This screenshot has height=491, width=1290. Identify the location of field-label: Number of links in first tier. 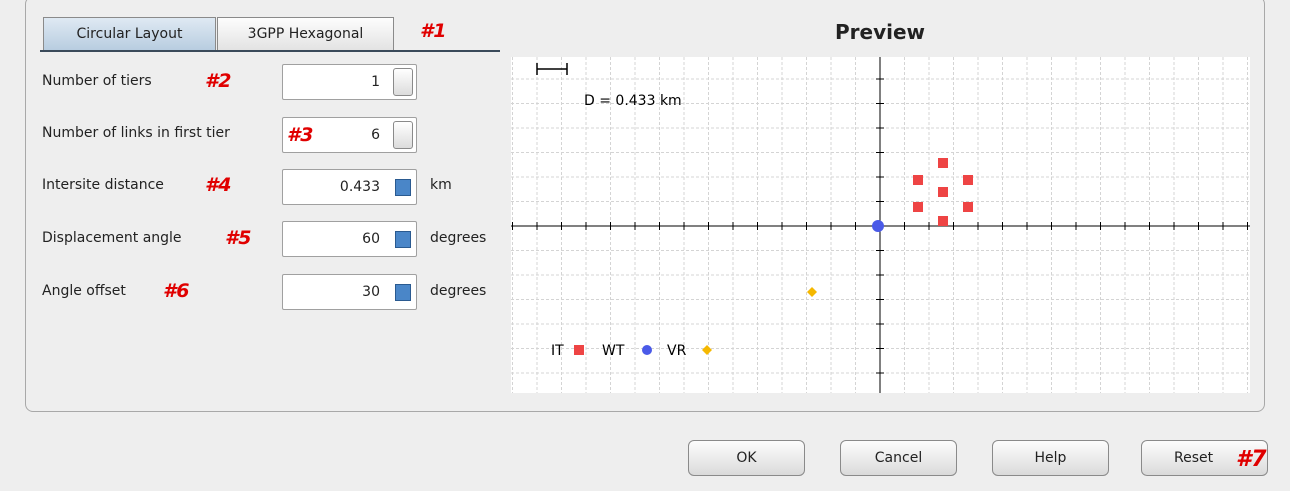
(136, 133).